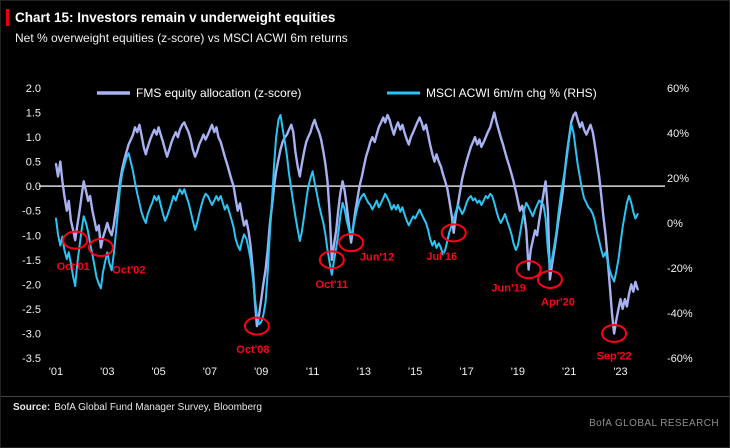 The width and height of the screenshot is (730, 448). What do you see at coordinates (128, 271) in the screenshot?
I see `annotation-label: Oct'02` at bounding box center [128, 271].